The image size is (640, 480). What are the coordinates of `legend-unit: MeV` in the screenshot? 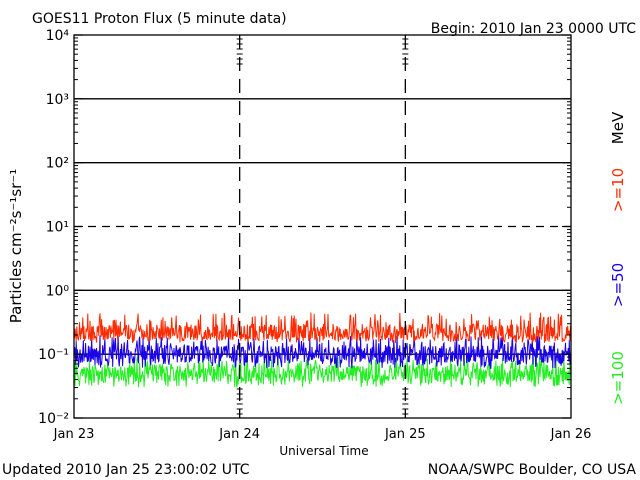 It's located at (618, 127).